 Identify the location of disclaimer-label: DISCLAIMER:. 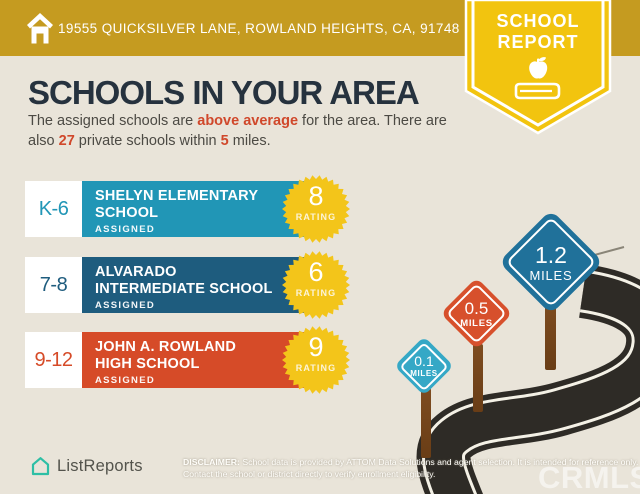
(211, 462).